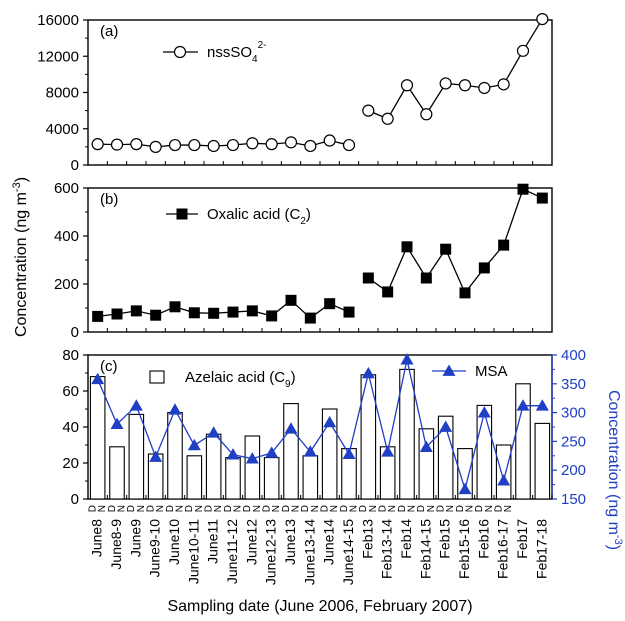 This screenshot has width=625, height=621. Describe the element at coordinates (236, 52) in the screenshot. I see `legend-label-nssso4: nssSO42-` at that location.